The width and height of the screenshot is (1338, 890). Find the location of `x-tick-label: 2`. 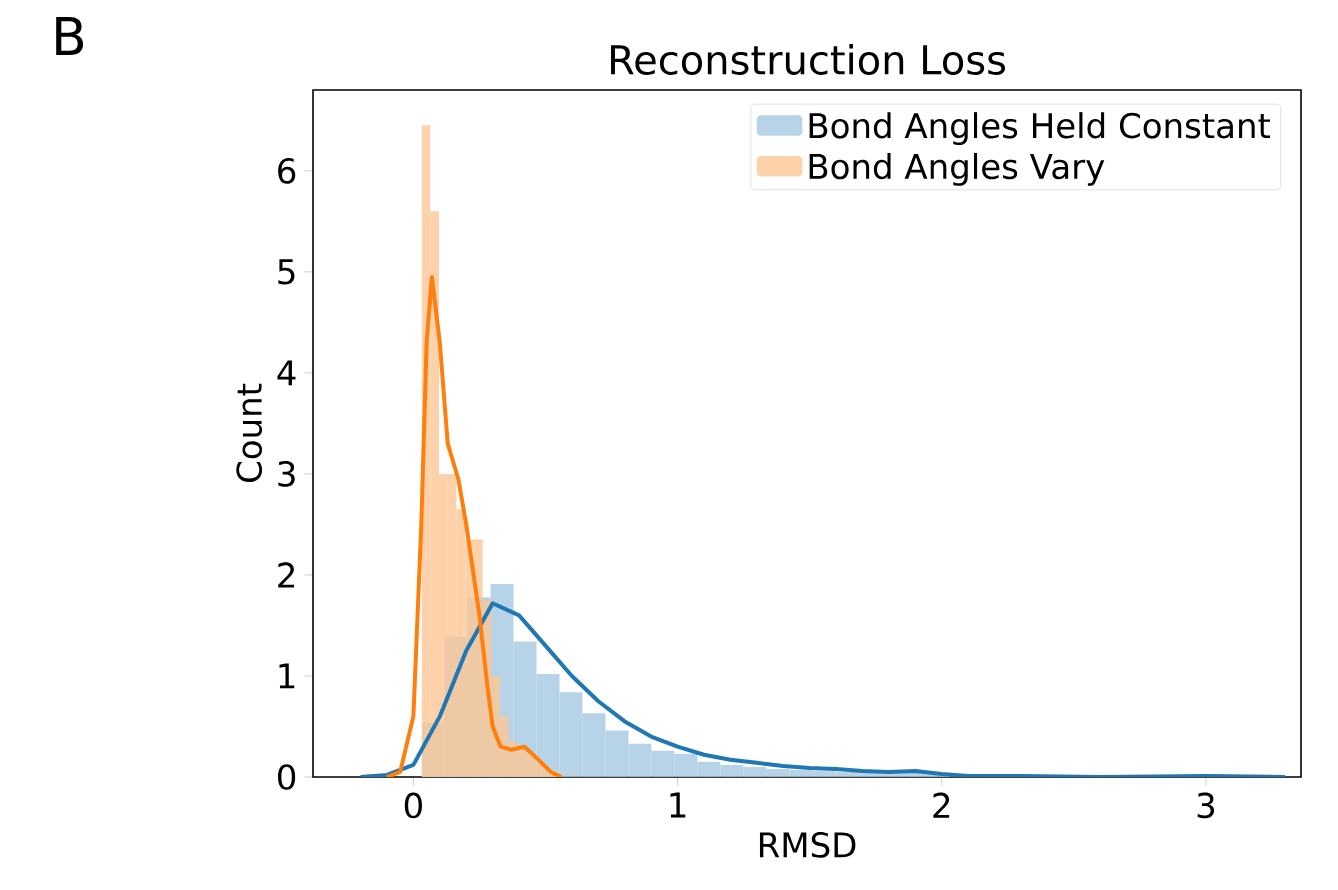

x-tick-label: 2 is located at coordinates (941, 805).